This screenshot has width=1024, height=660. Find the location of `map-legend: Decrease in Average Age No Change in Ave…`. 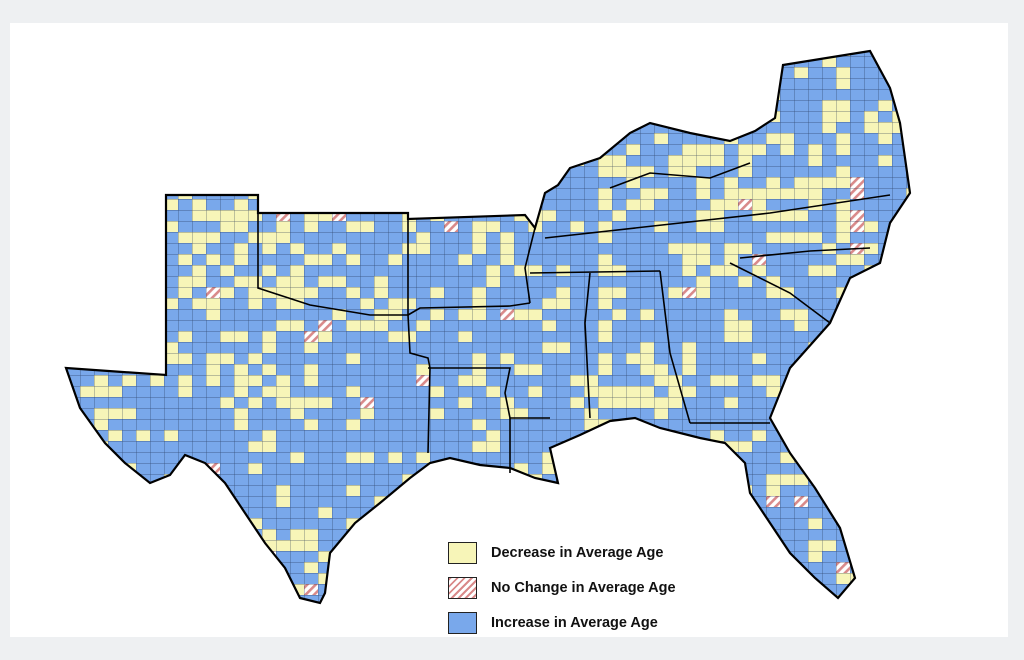

map-legend: Decrease in Average Age No Change in Ave… is located at coordinates (562, 587).